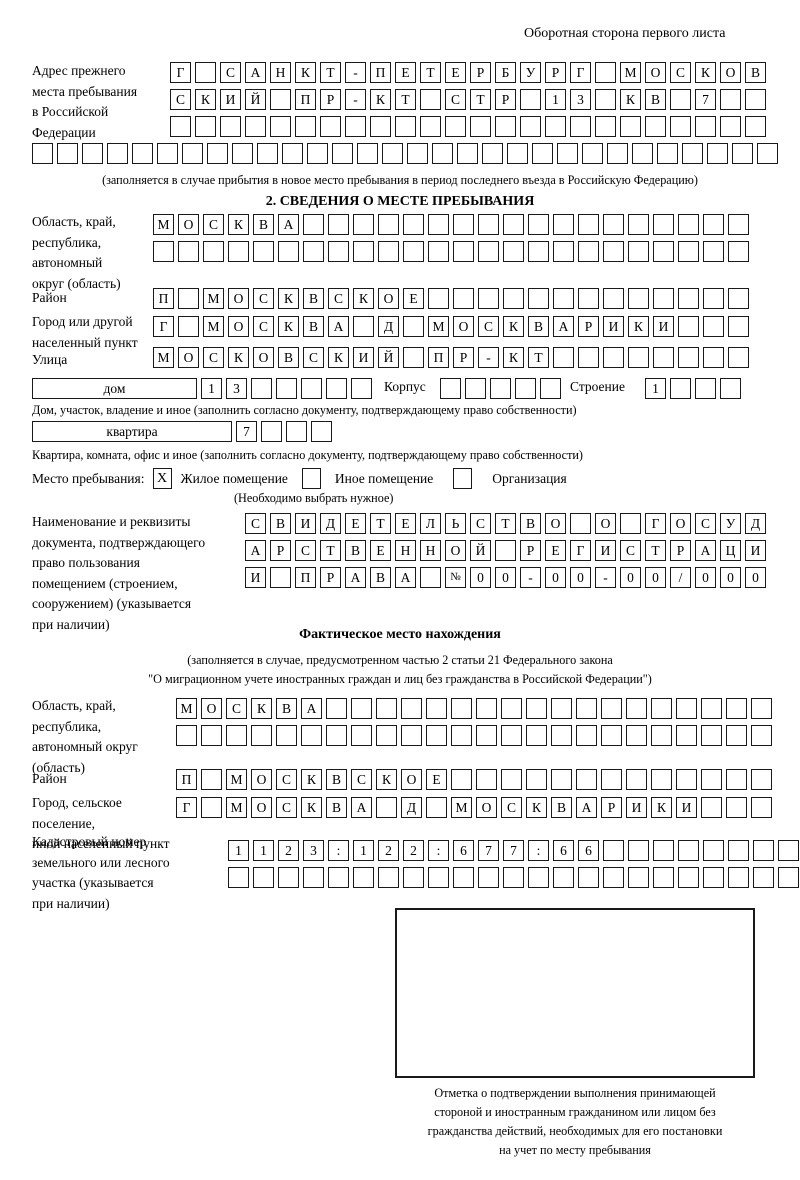 This screenshot has height=1180, width=800. I want to click on document-cell-18: Р, so click(680, 550).